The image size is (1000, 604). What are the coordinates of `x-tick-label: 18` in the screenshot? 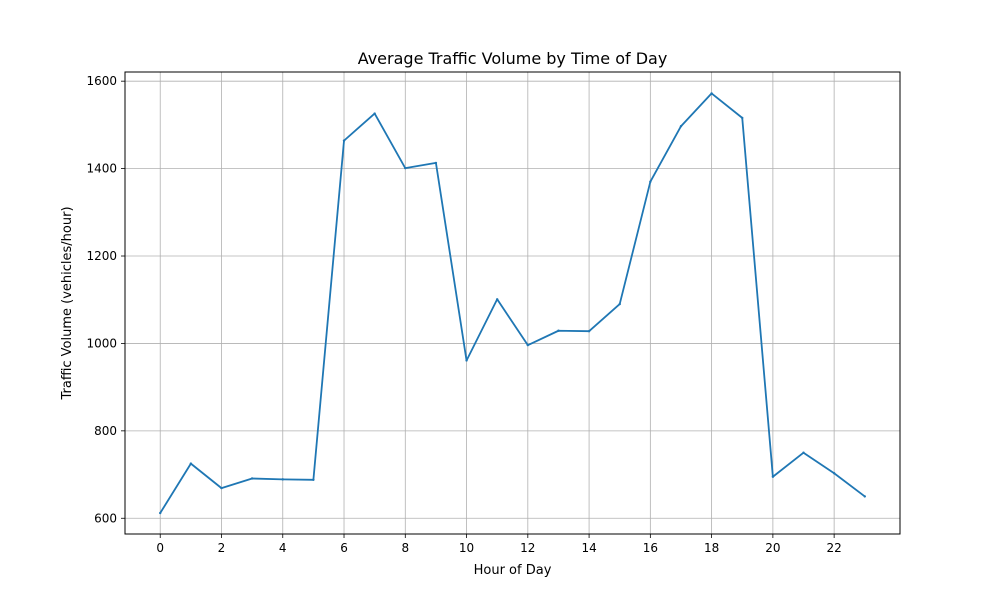 It's located at (711, 548).